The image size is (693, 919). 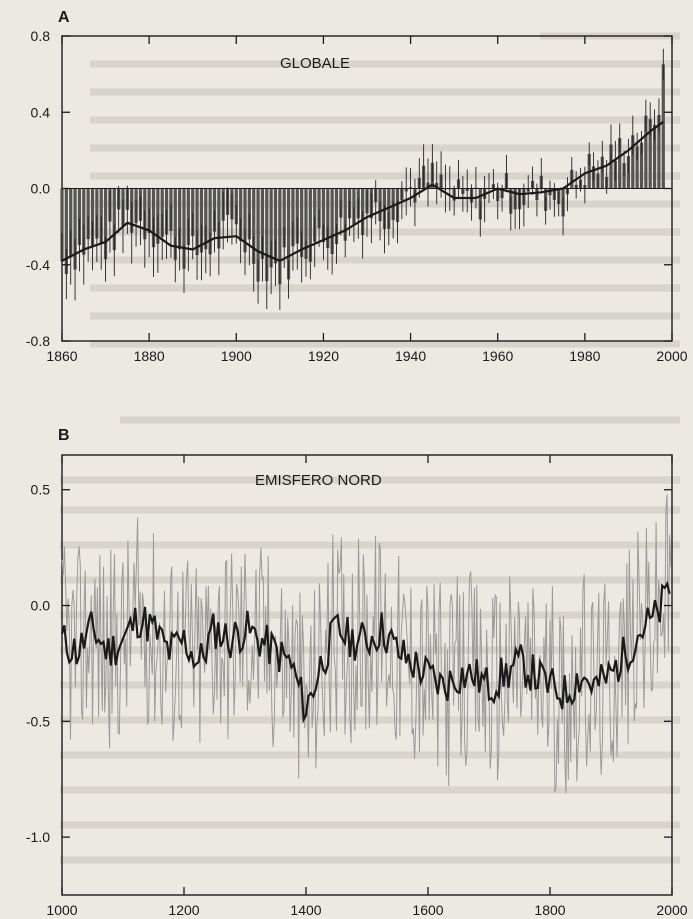 What do you see at coordinates (323, 356) in the screenshot?
I see `x-tick-label: 1920` at bounding box center [323, 356].